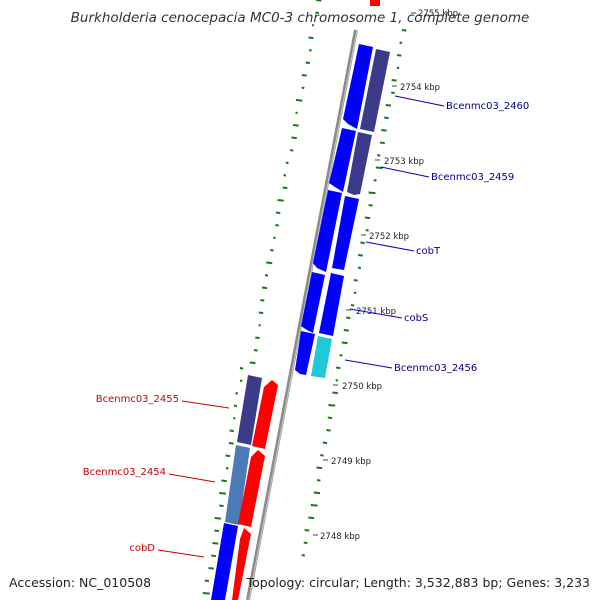  I want to click on accession-text: Accession: NC_010508, so click(80, 582).